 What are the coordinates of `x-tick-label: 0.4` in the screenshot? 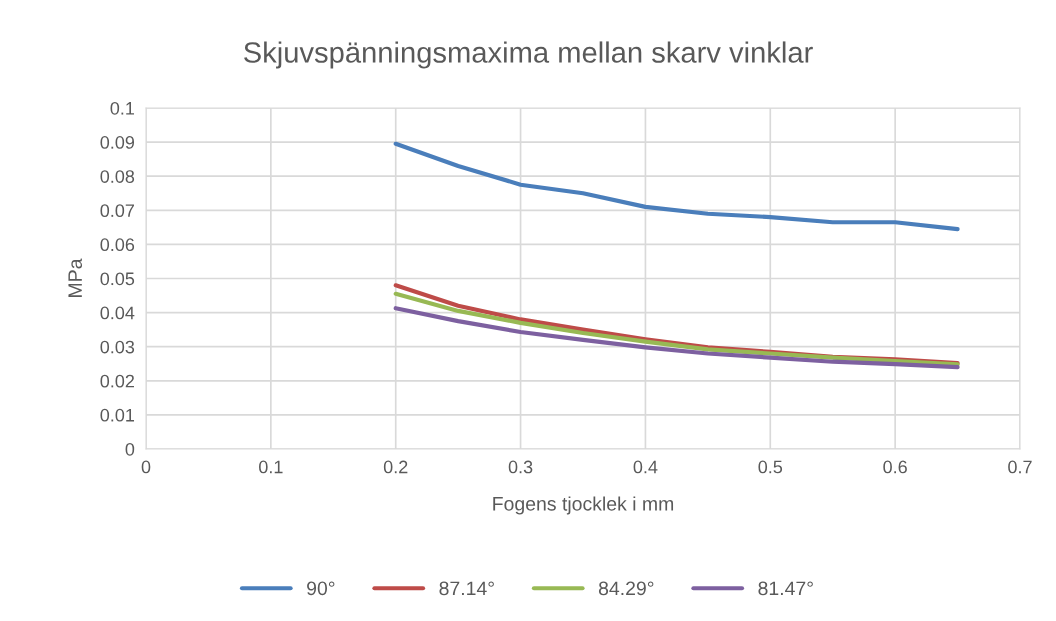 It's located at (645, 467).